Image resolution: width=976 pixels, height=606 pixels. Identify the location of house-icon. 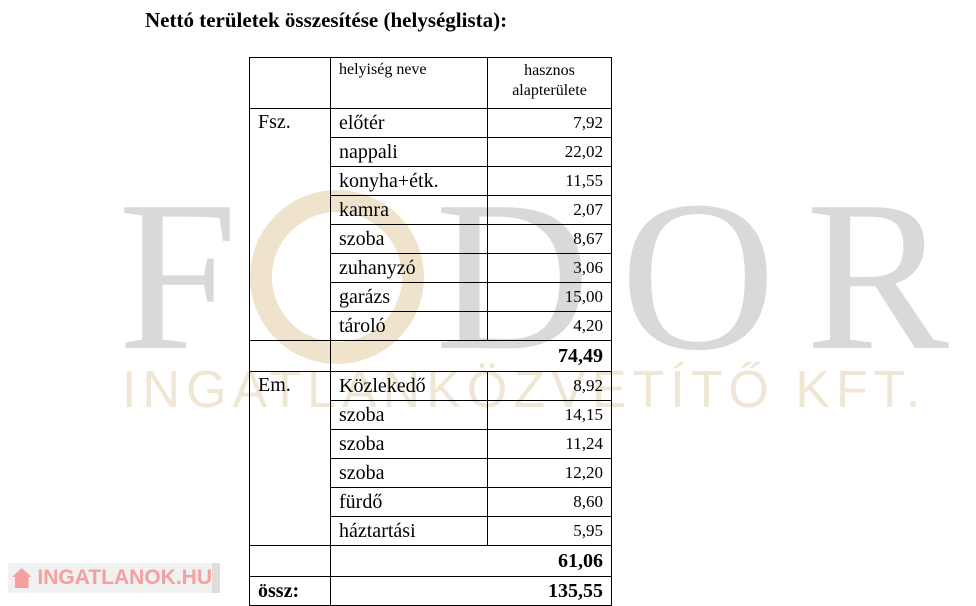
(22, 578).